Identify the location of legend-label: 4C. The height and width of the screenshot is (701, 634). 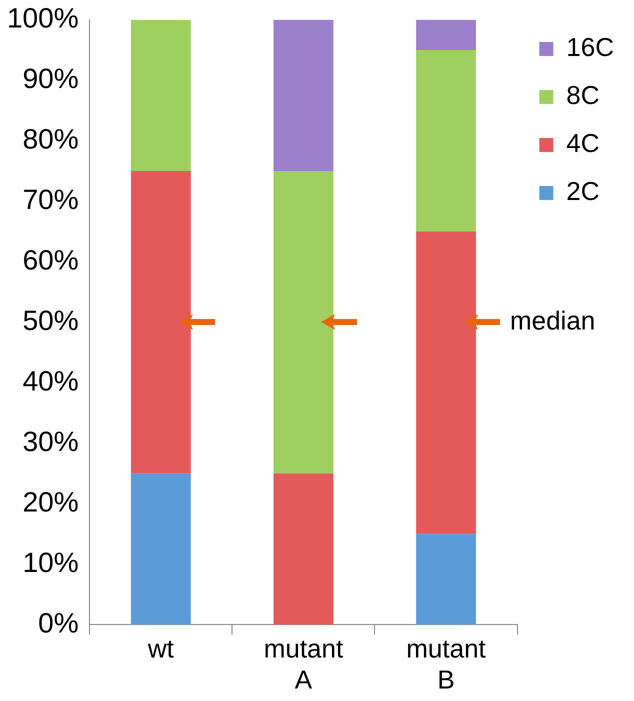
(583, 143).